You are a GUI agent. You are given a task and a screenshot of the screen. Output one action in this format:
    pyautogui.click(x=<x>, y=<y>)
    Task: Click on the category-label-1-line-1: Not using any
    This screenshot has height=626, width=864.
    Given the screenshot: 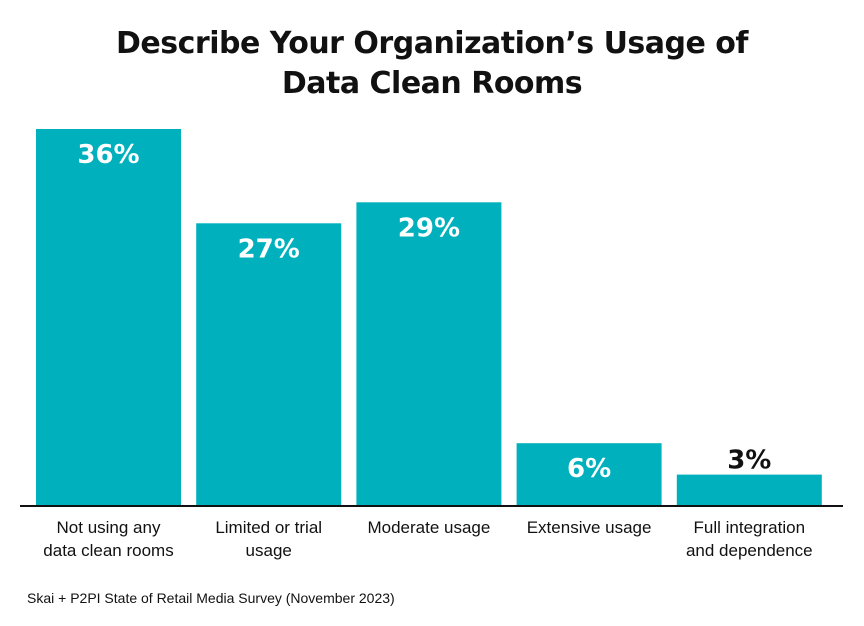 What is the action you would take?
    pyautogui.click(x=109, y=527)
    